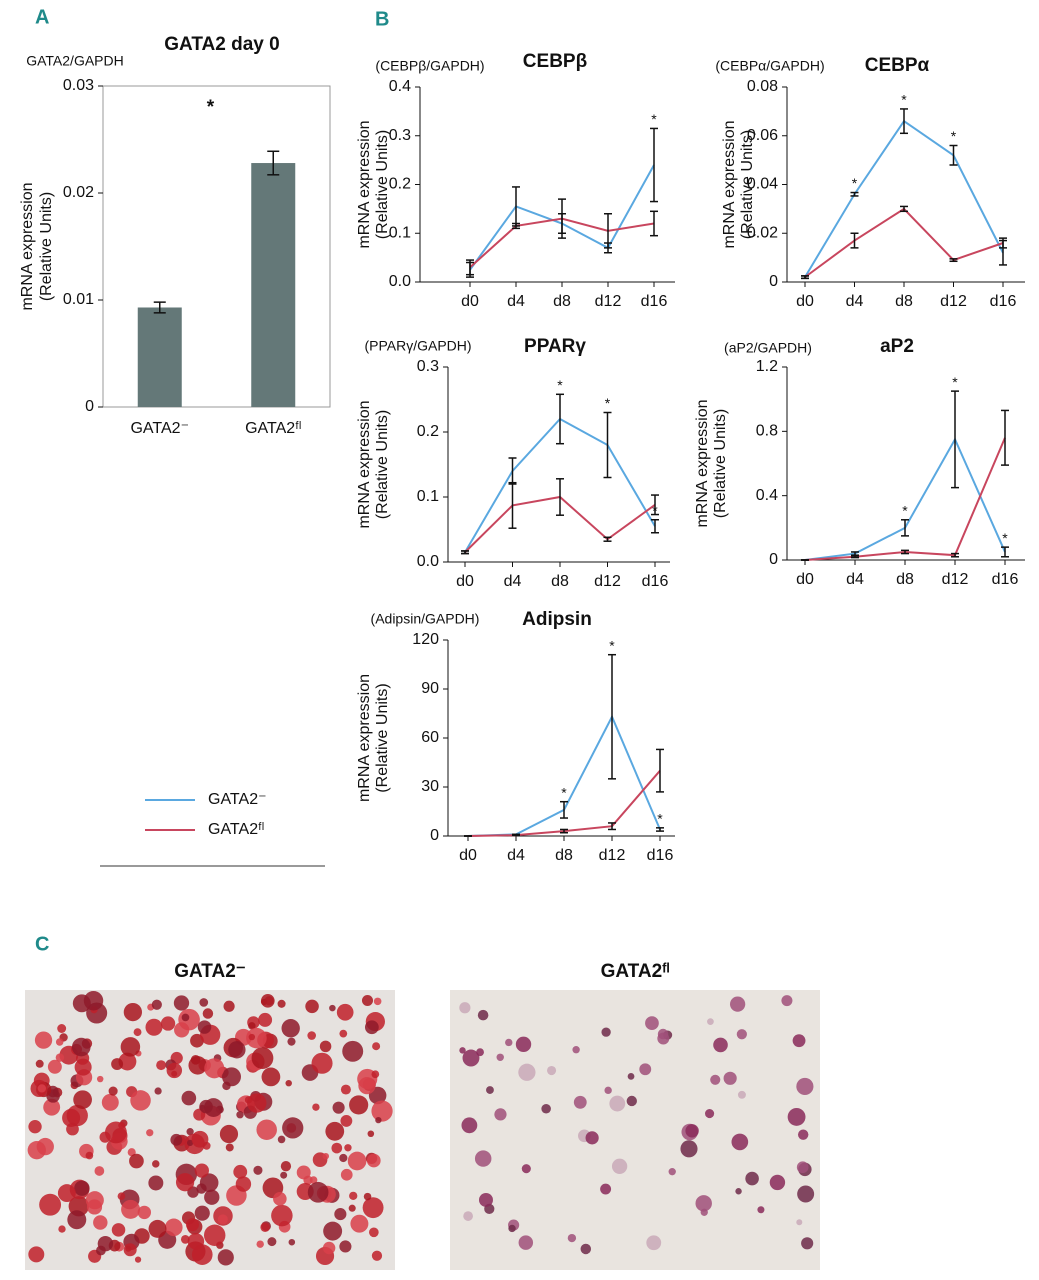 This screenshot has width=1039, height=1280. I want to click on y-tick-label: 120, so click(425, 639).